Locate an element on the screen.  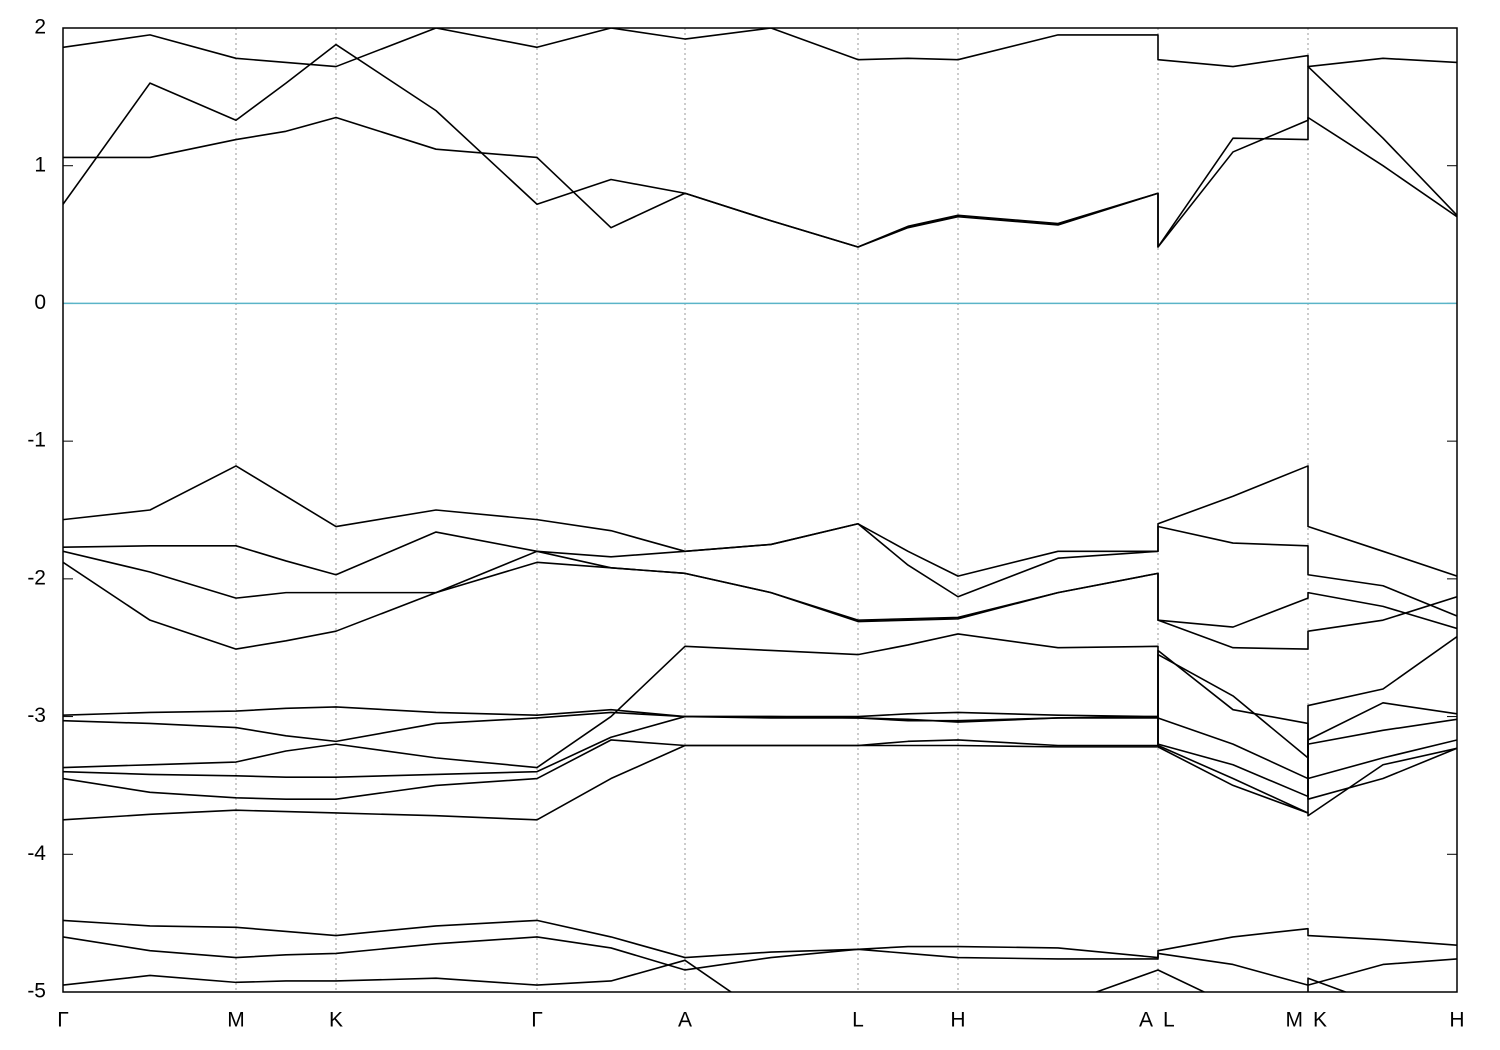
y-tick-label: -3 is located at coordinates (36, 715).